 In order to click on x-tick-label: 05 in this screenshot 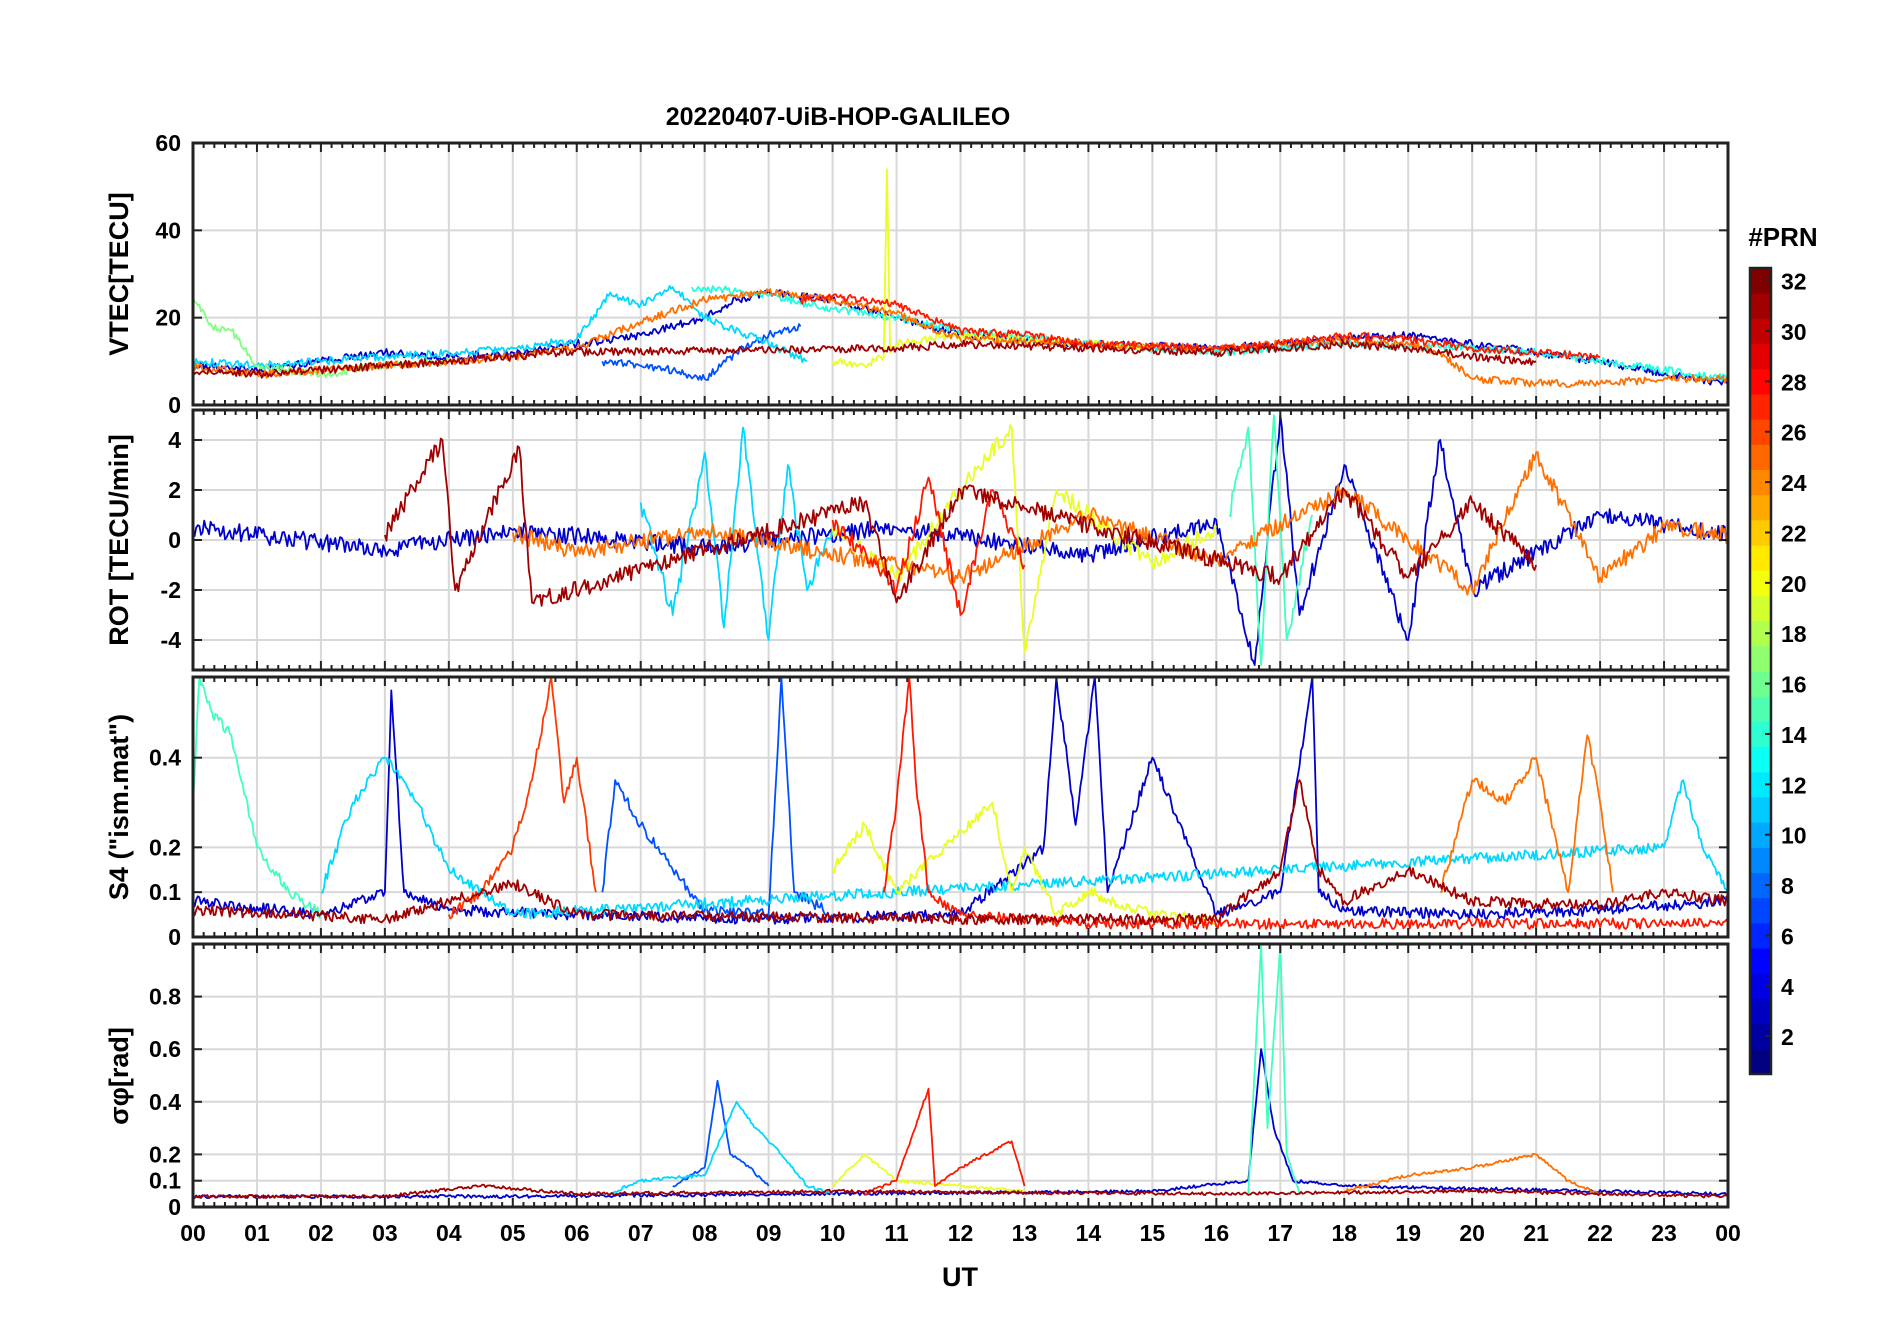, I will do `click(513, 1233)`.